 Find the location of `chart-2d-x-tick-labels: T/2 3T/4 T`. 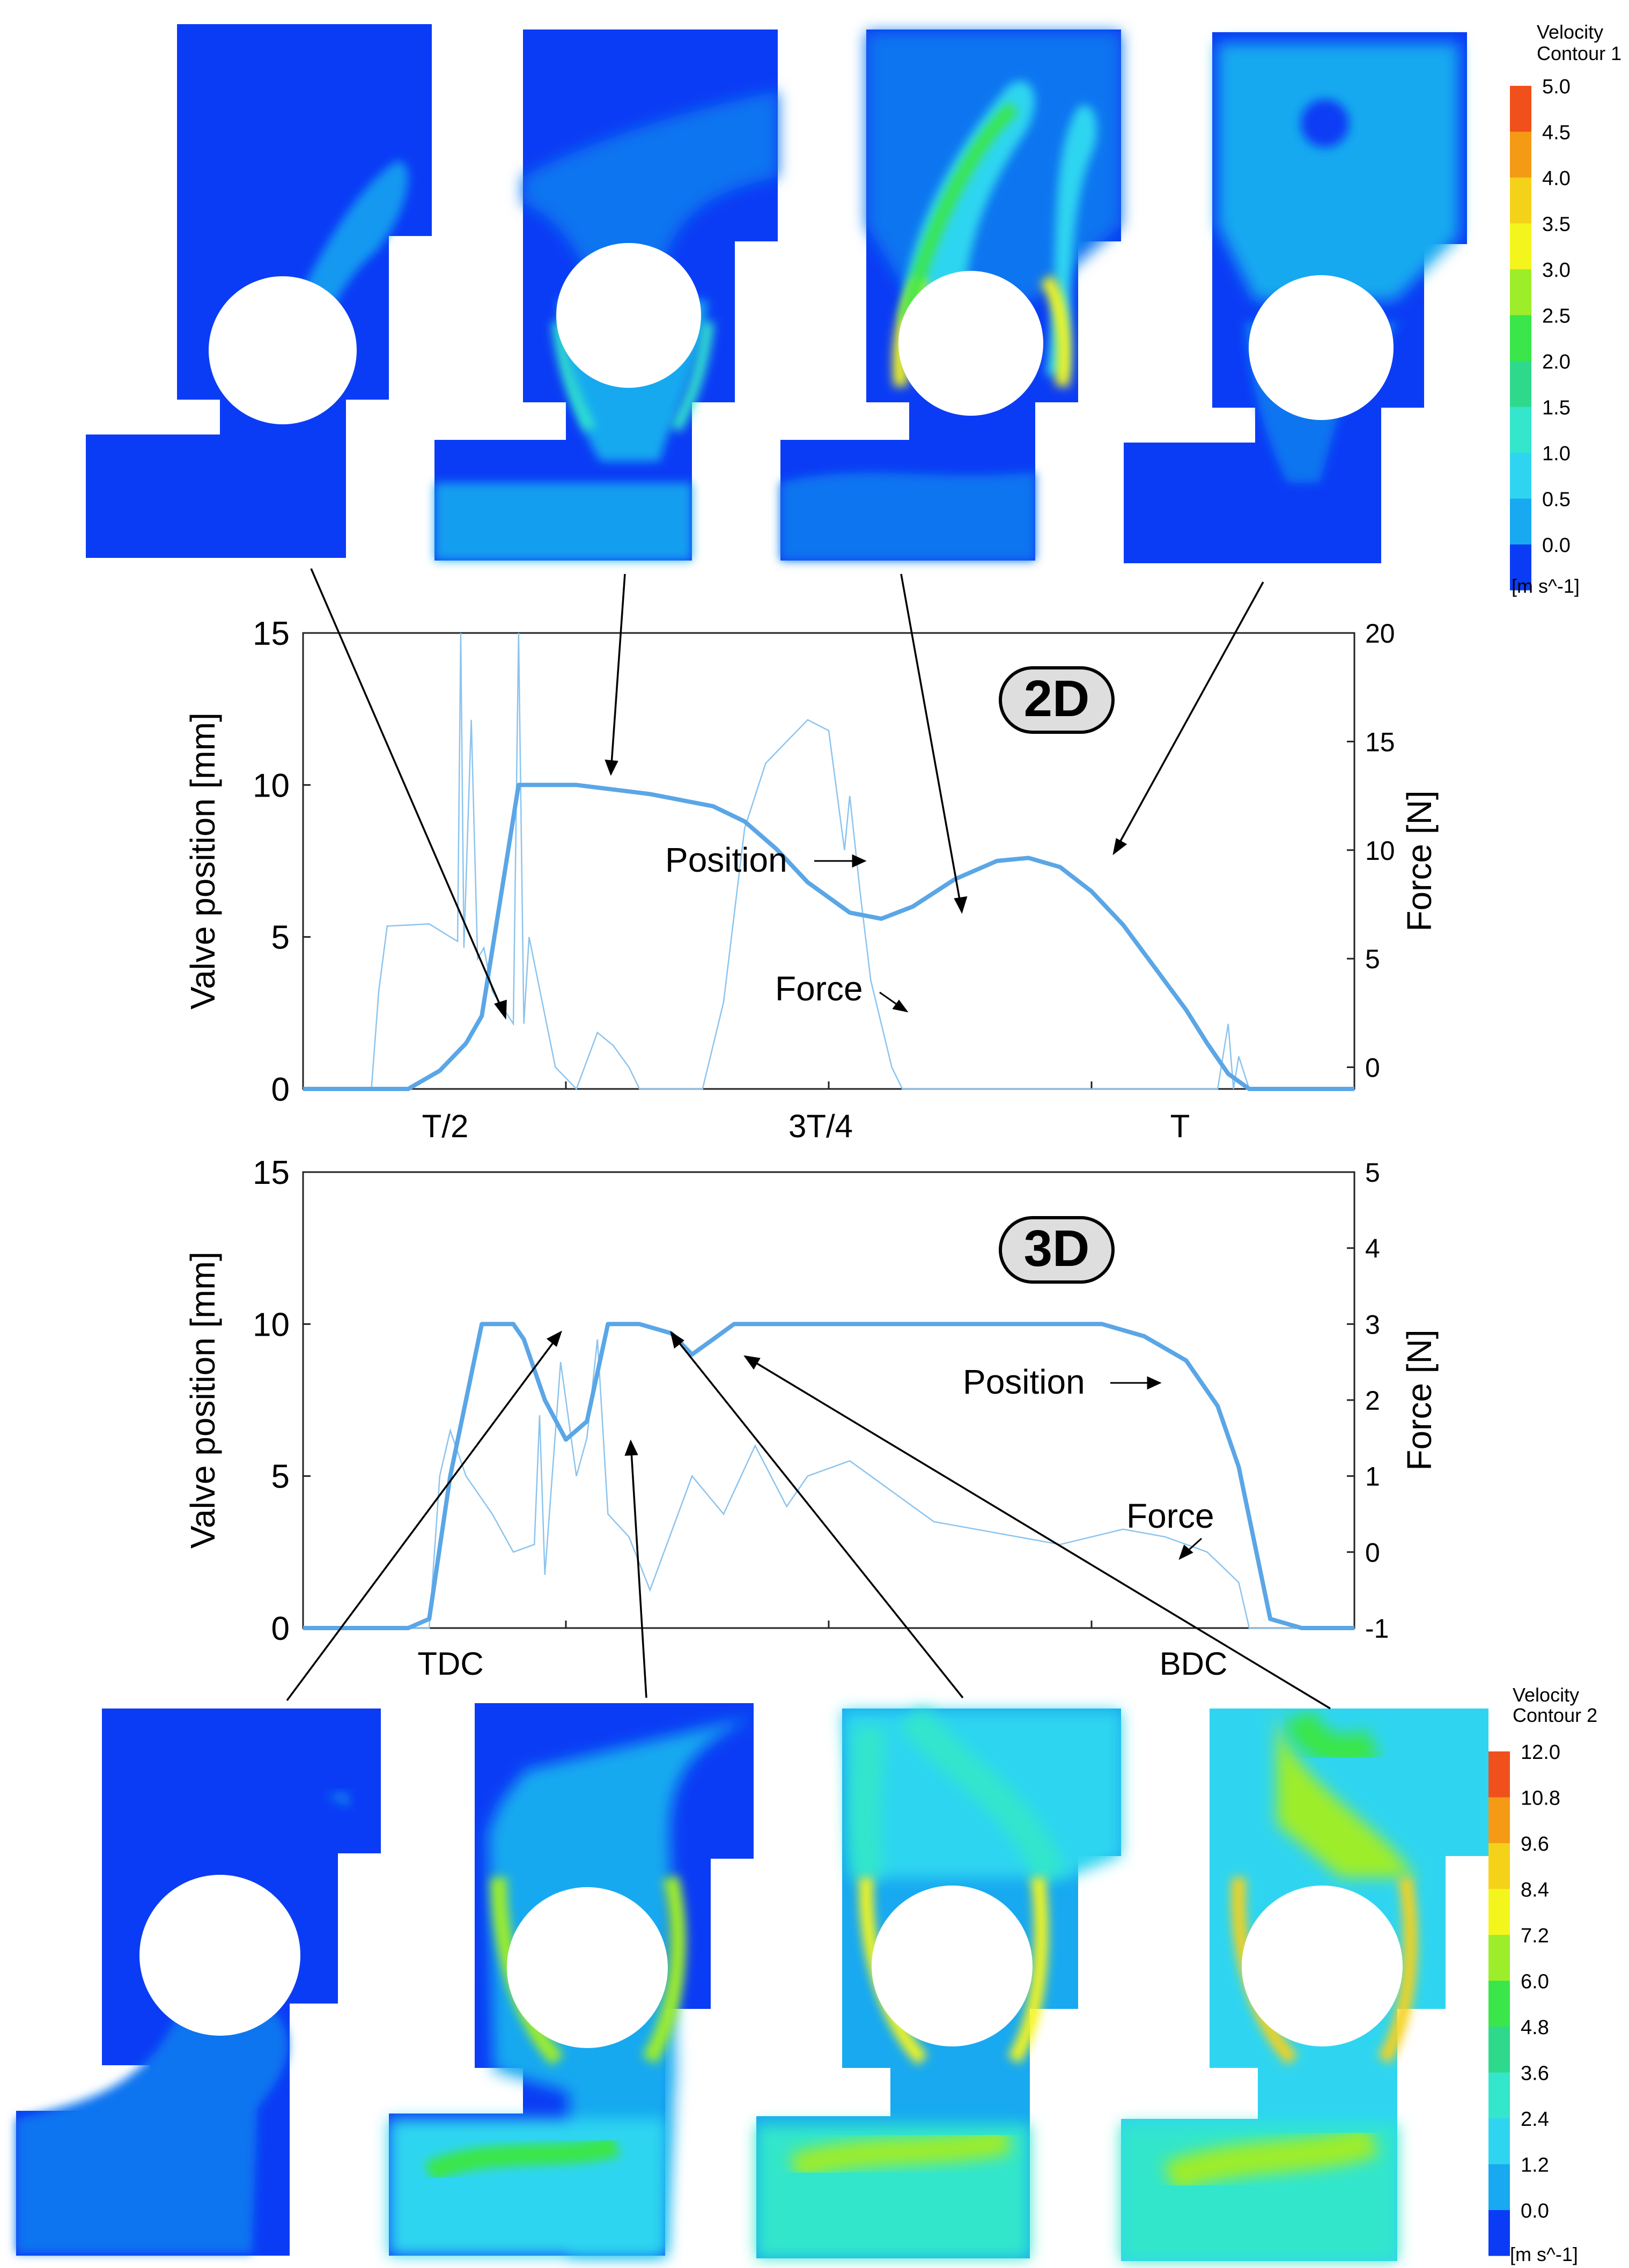

chart-2d-x-tick-labels: T/2 3T/4 T is located at coordinates (806, 1126).